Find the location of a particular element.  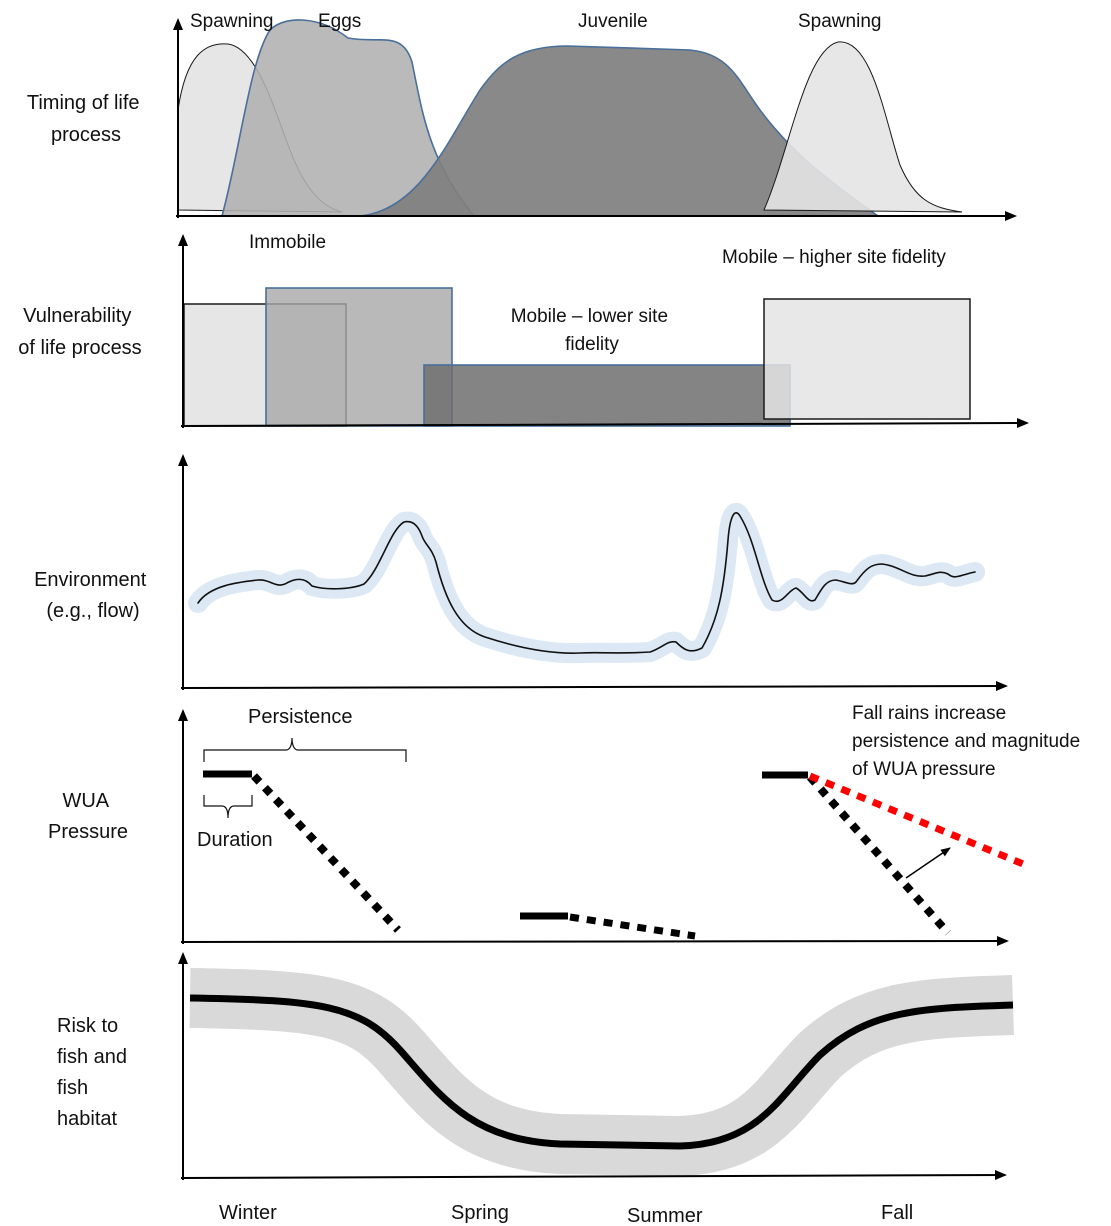

duration-brace is located at coordinates (228, 807).